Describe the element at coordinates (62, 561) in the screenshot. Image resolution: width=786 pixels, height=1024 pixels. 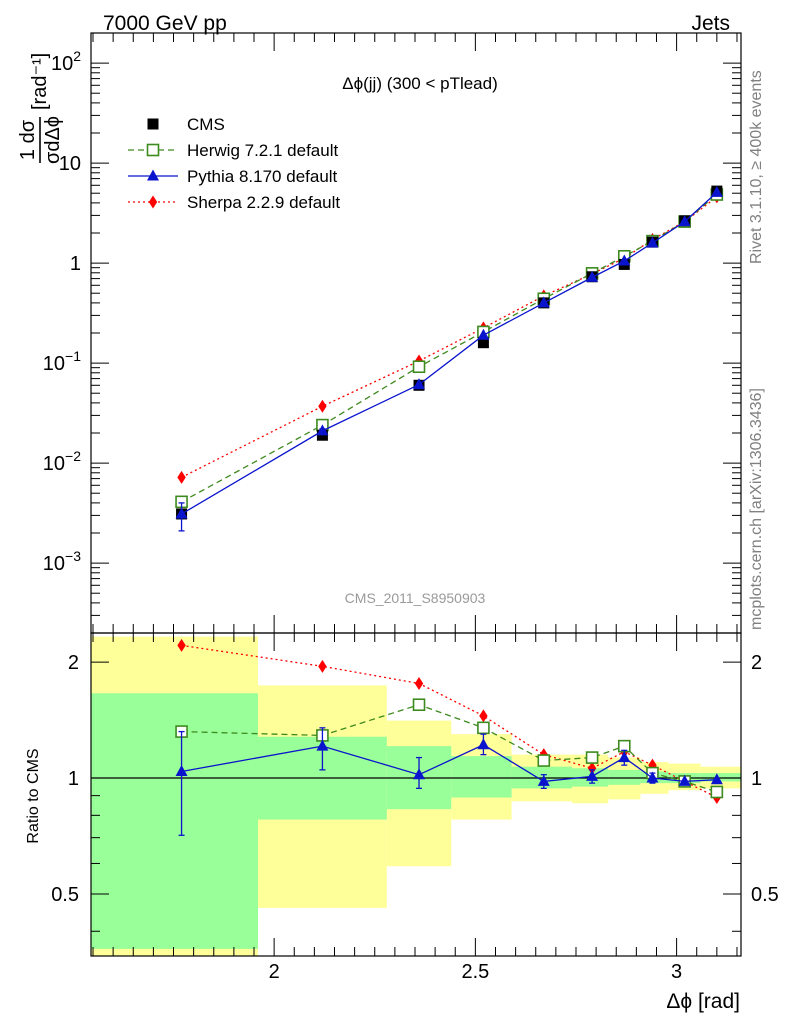
I see `main-ytick-label: 10⁻³` at that location.